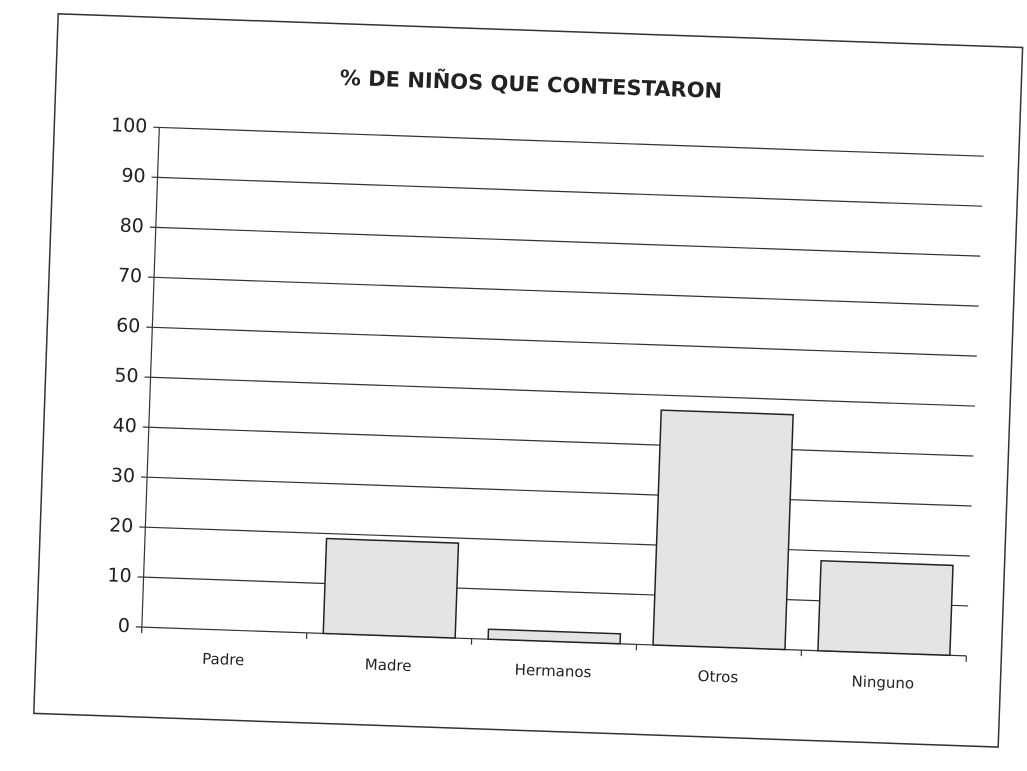 Image resolution: width=1027 pixels, height=771 pixels. What do you see at coordinates (124, 425) in the screenshot?
I see `y-tick-label: 40` at bounding box center [124, 425].